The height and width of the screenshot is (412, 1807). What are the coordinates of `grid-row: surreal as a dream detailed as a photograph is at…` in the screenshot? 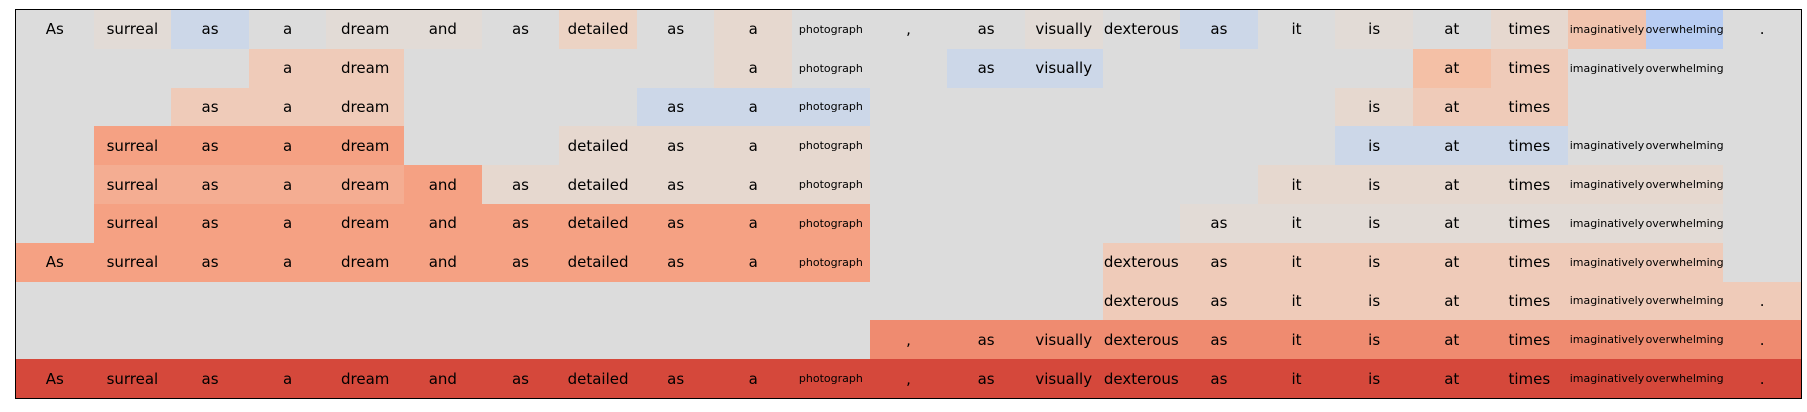 It's located at (908, 146).